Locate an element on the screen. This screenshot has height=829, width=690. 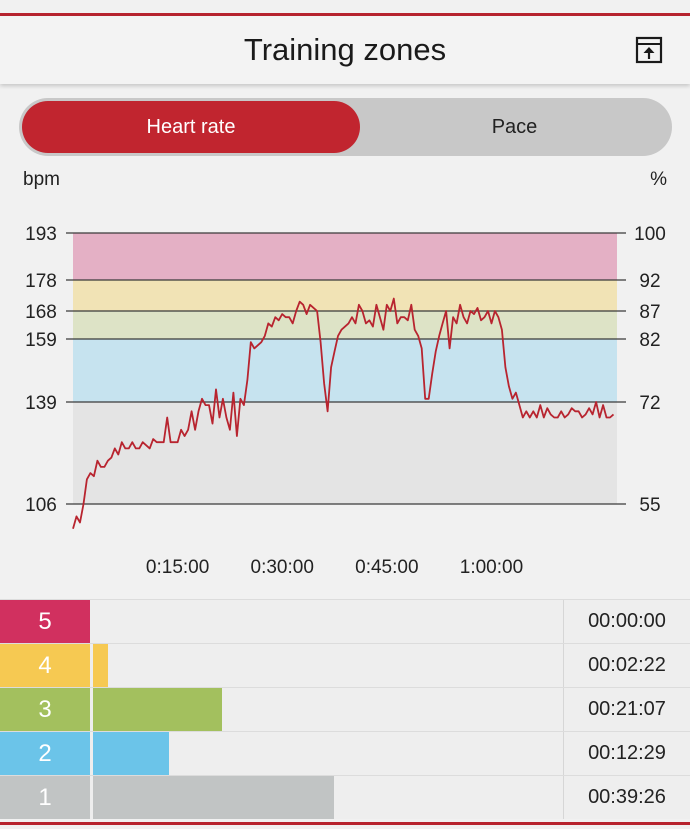
page-title: Training zones is located at coordinates (345, 49).